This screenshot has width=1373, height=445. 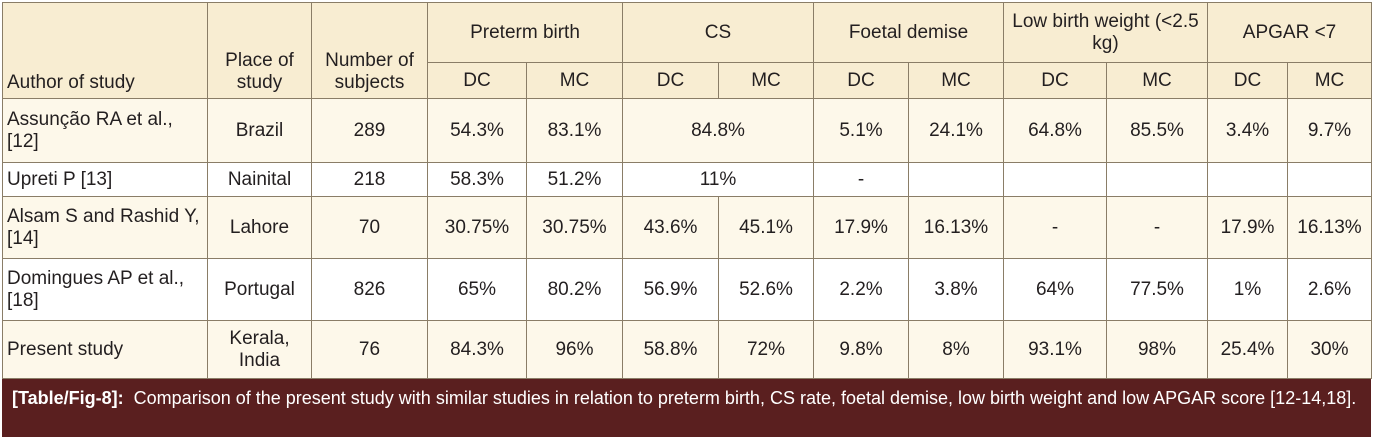 What do you see at coordinates (908, 32) in the screenshot?
I see `header-foetal-demise: Foetal demise` at bounding box center [908, 32].